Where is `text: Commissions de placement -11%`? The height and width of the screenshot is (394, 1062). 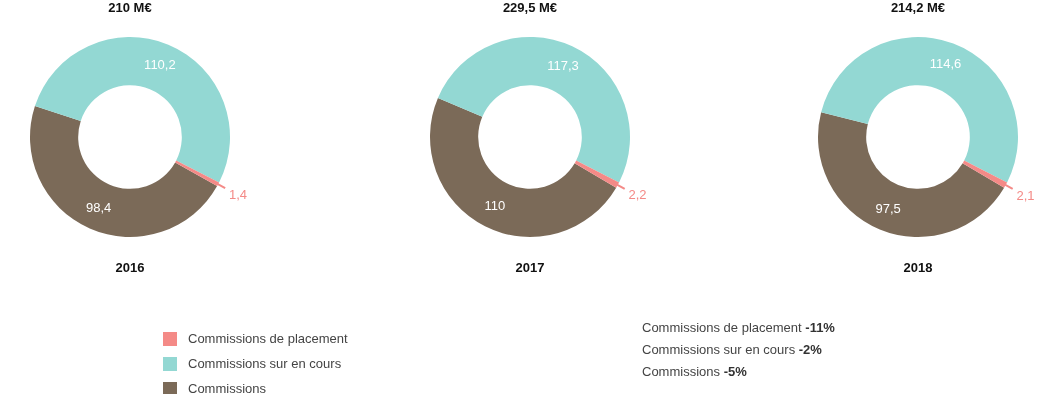 text: Commissions de placement -11% is located at coordinates (738, 327).